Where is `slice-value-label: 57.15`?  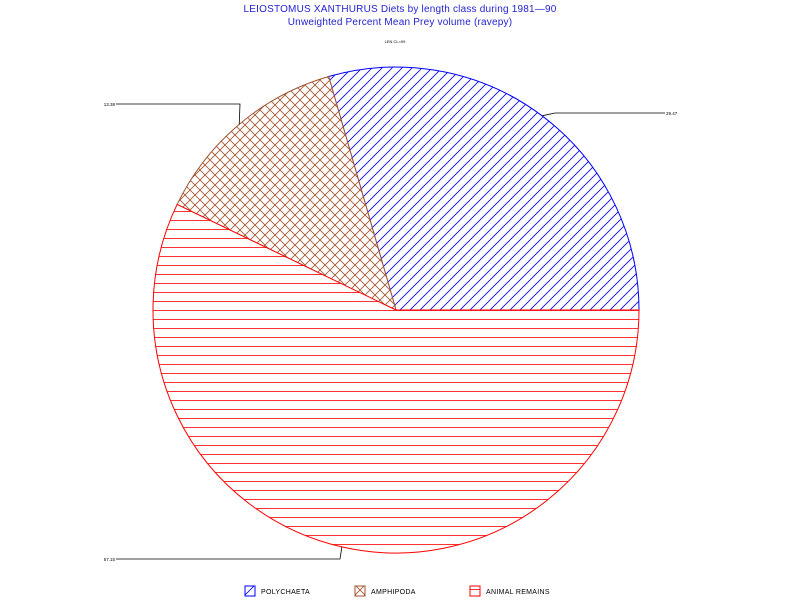
slice-value-label: 57.15 is located at coordinates (110, 559).